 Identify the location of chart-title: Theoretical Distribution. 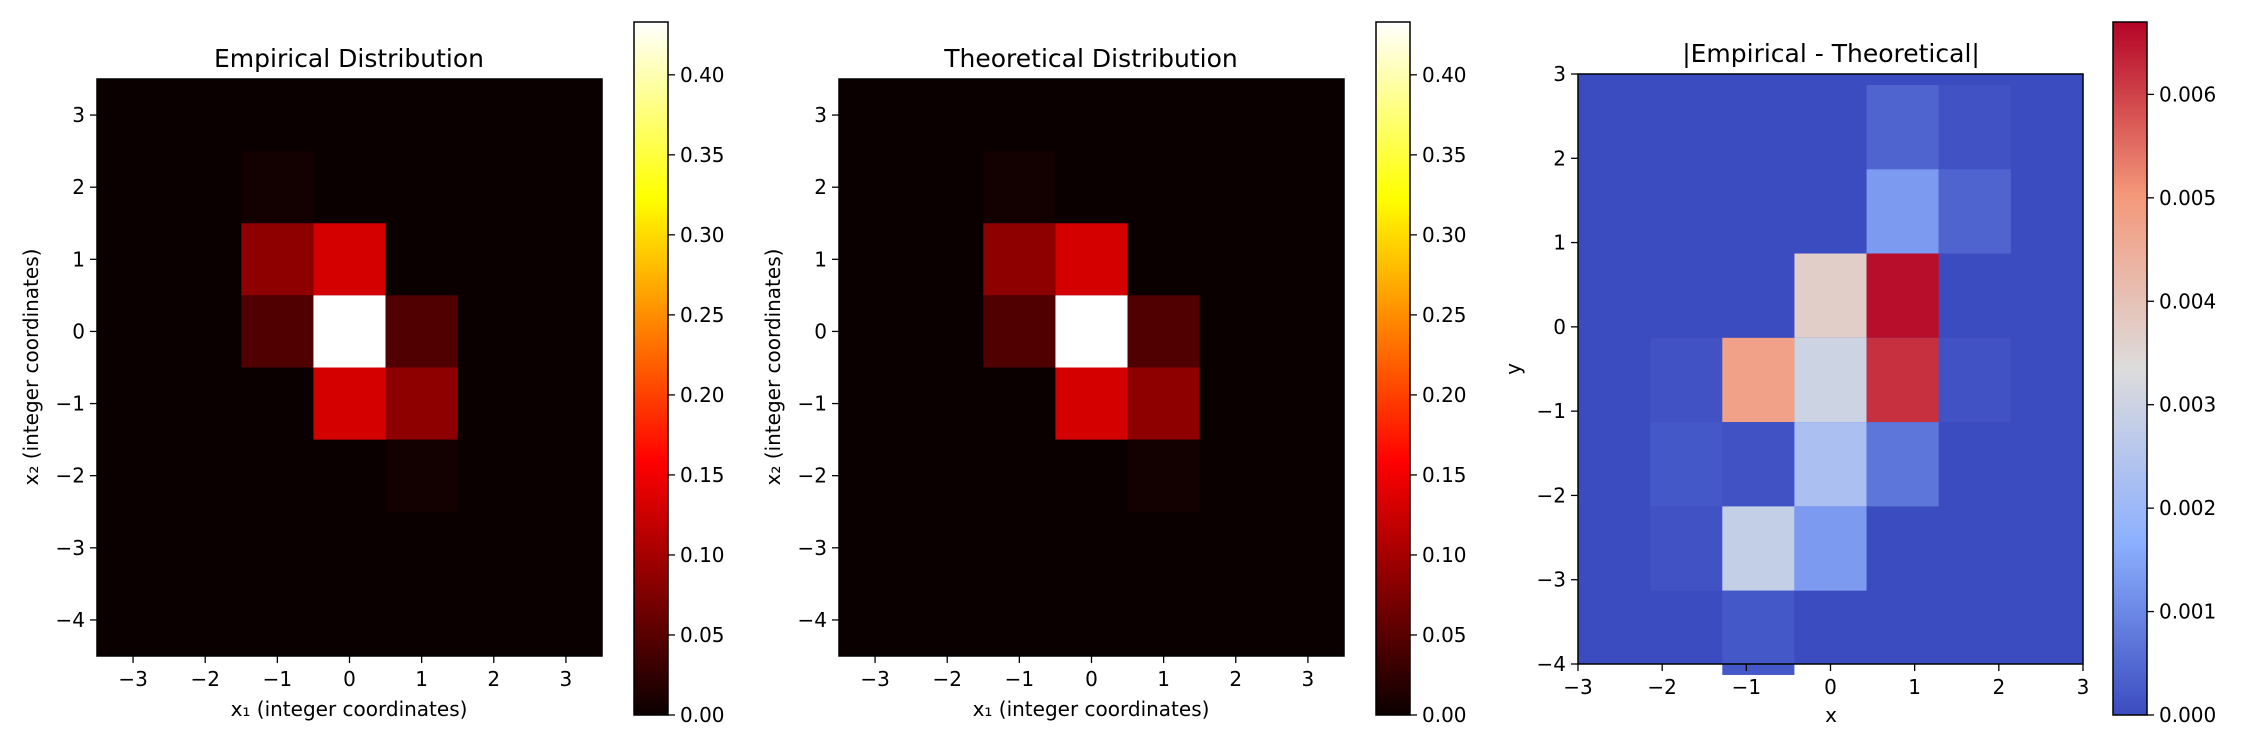
(1090, 58).